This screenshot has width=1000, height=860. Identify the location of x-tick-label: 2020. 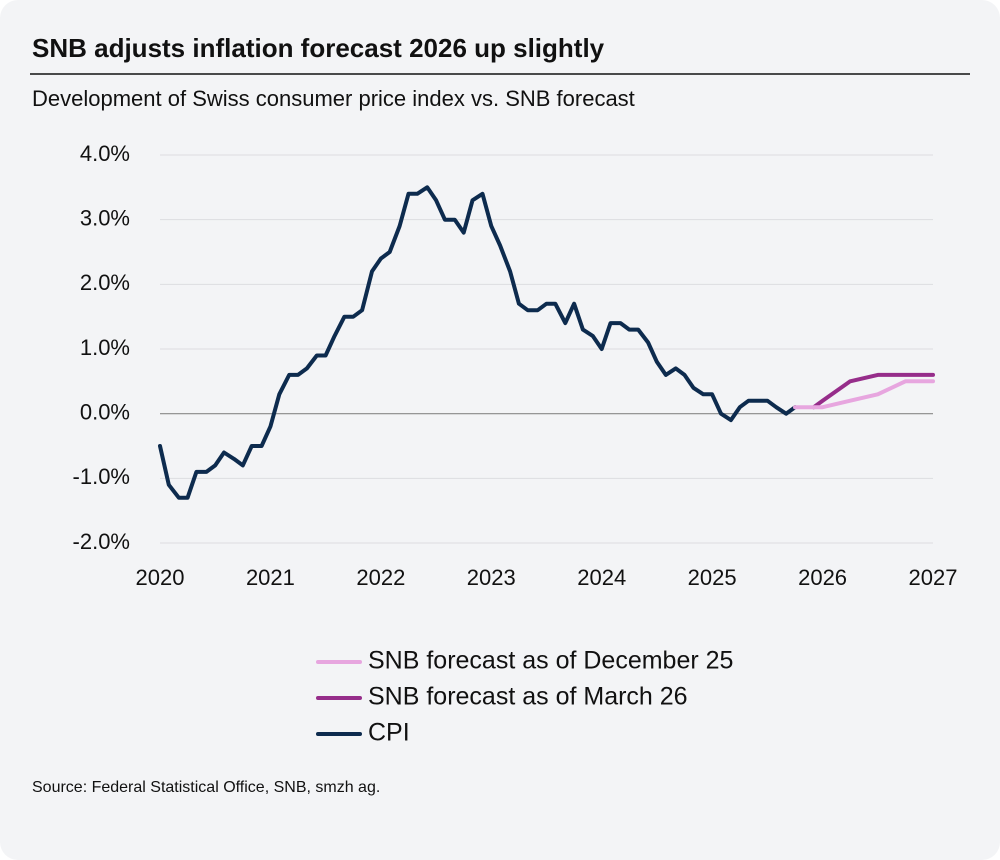
(160, 577).